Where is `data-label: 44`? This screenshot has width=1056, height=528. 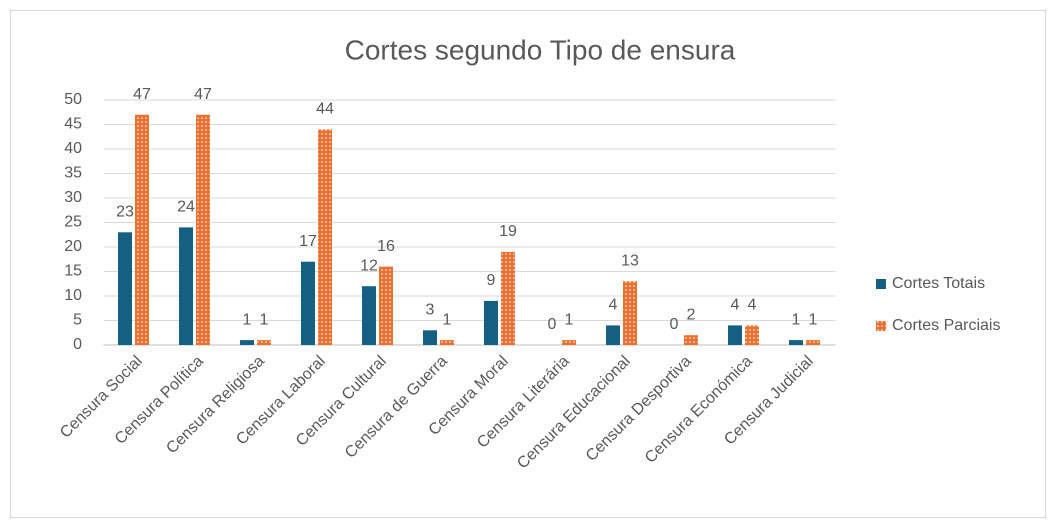
data-label: 44 is located at coordinates (325, 109).